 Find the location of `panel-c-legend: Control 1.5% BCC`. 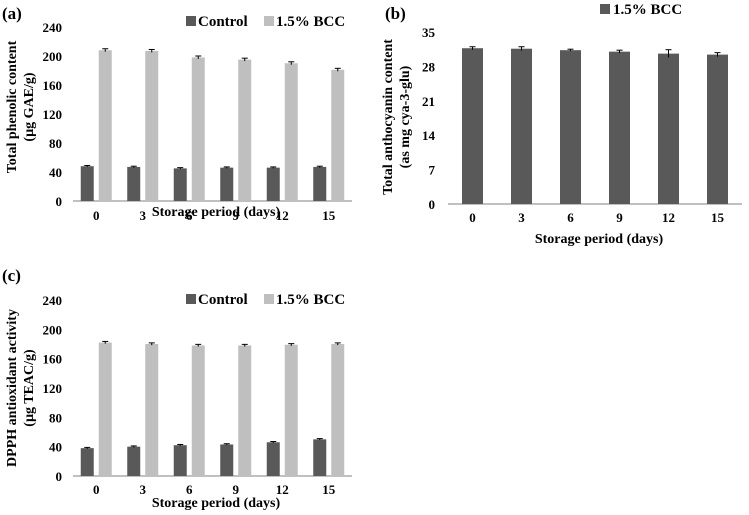

panel-c-legend: Control 1.5% BCC is located at coordinates (265, 300).